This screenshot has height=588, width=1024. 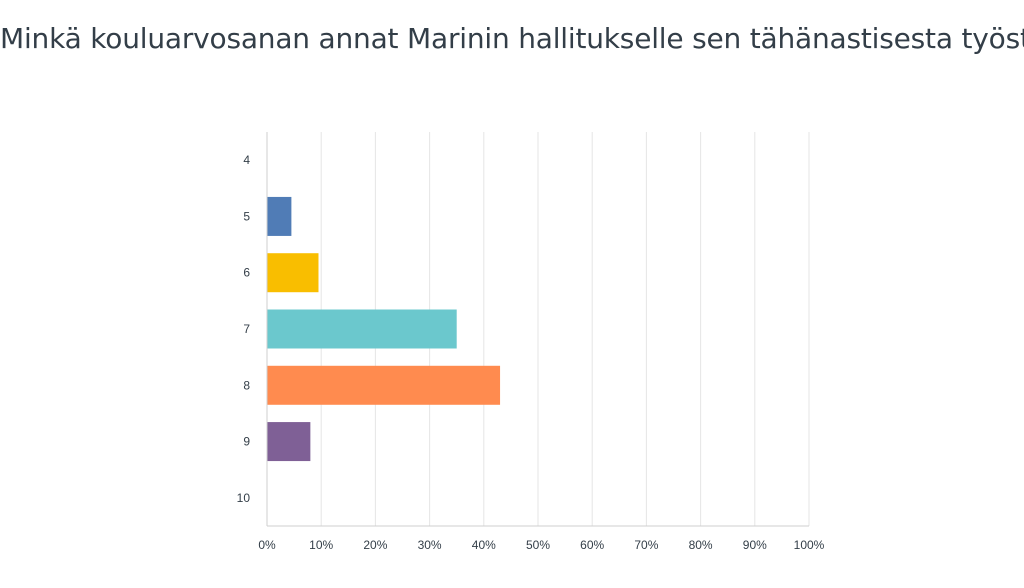 I want to click on y-tick-label: 5, so click(x=246, y=216).